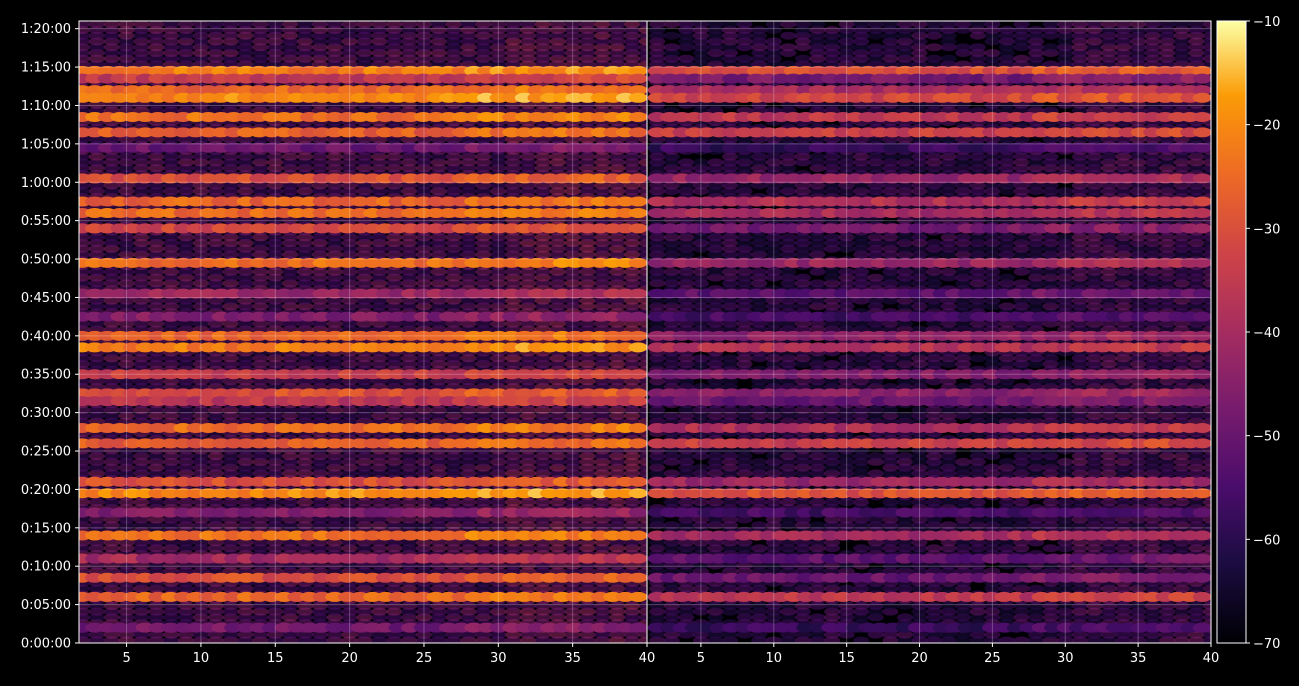  Describe the element at coordinates (1266, 126) in the screenshot. I see `colorbar-tick-label: −20` at that location.